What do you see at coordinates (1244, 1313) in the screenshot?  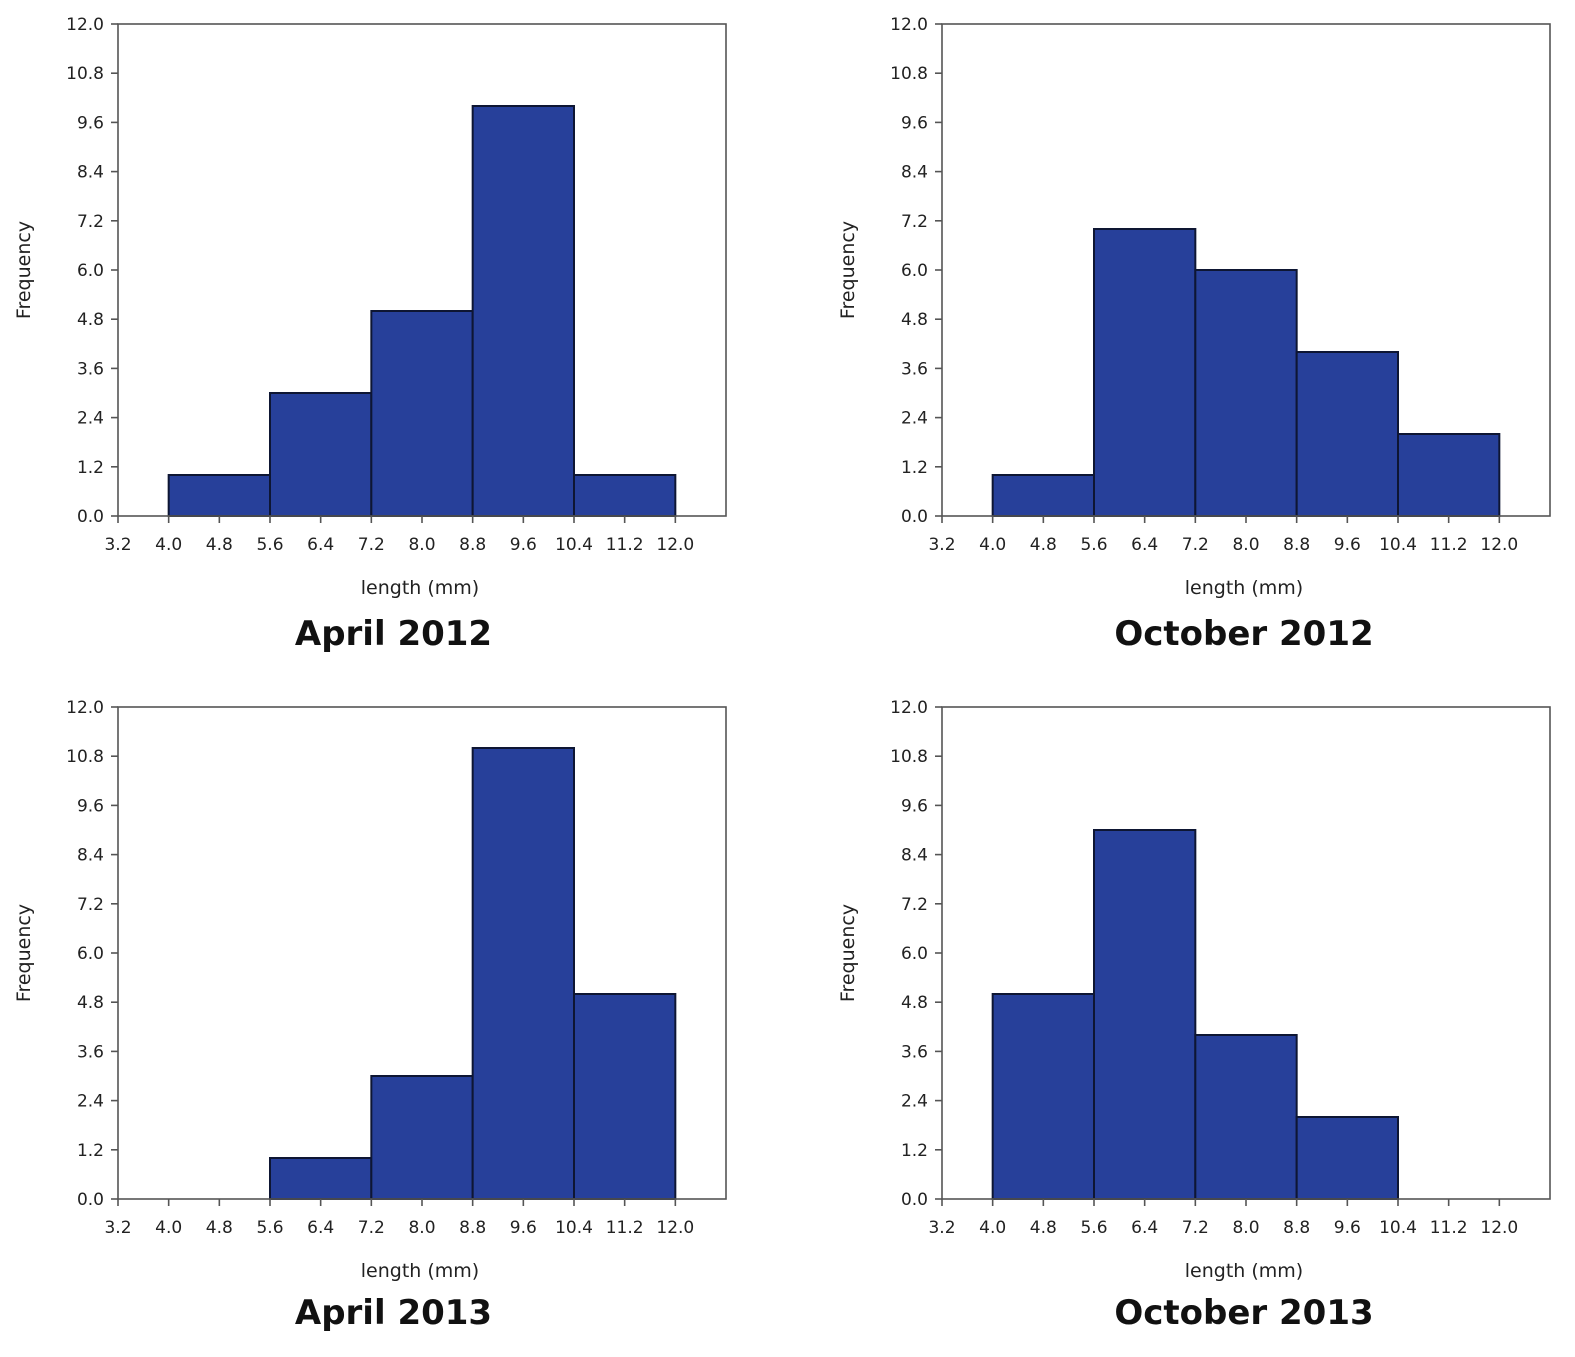 I see `panel-title: October 2013` at bounding box center [1244, 1313].